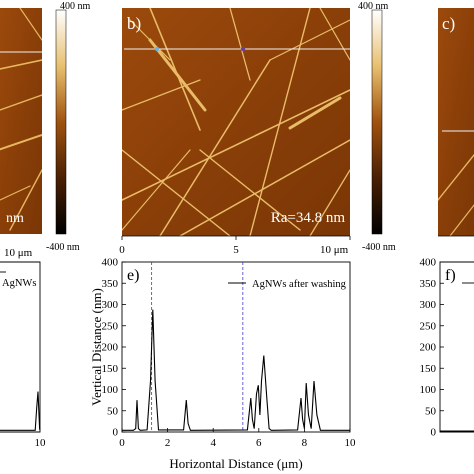 The height and width of the screenshot is (474, 474). I want to click on x-tick-label-e: 10, so click(351, 443).